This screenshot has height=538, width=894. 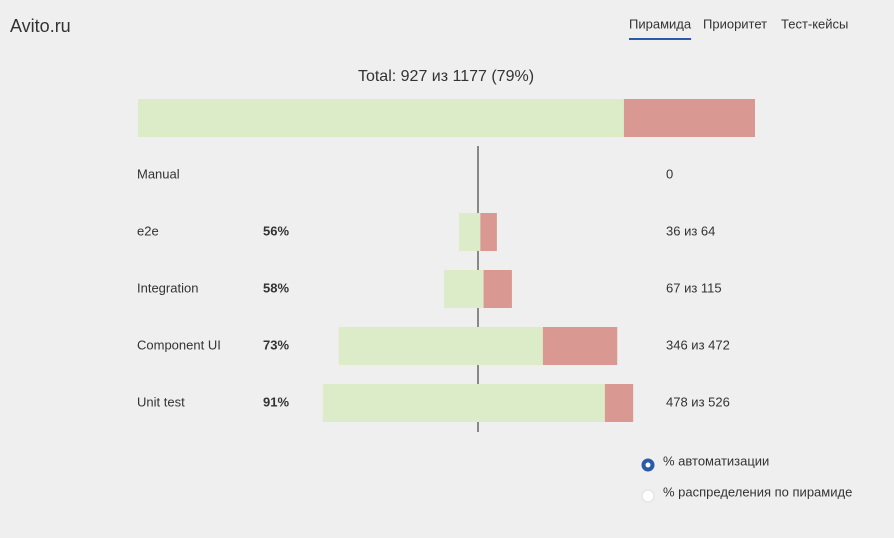 I want to click on row-name: Integration, so click(x=167, y=287).